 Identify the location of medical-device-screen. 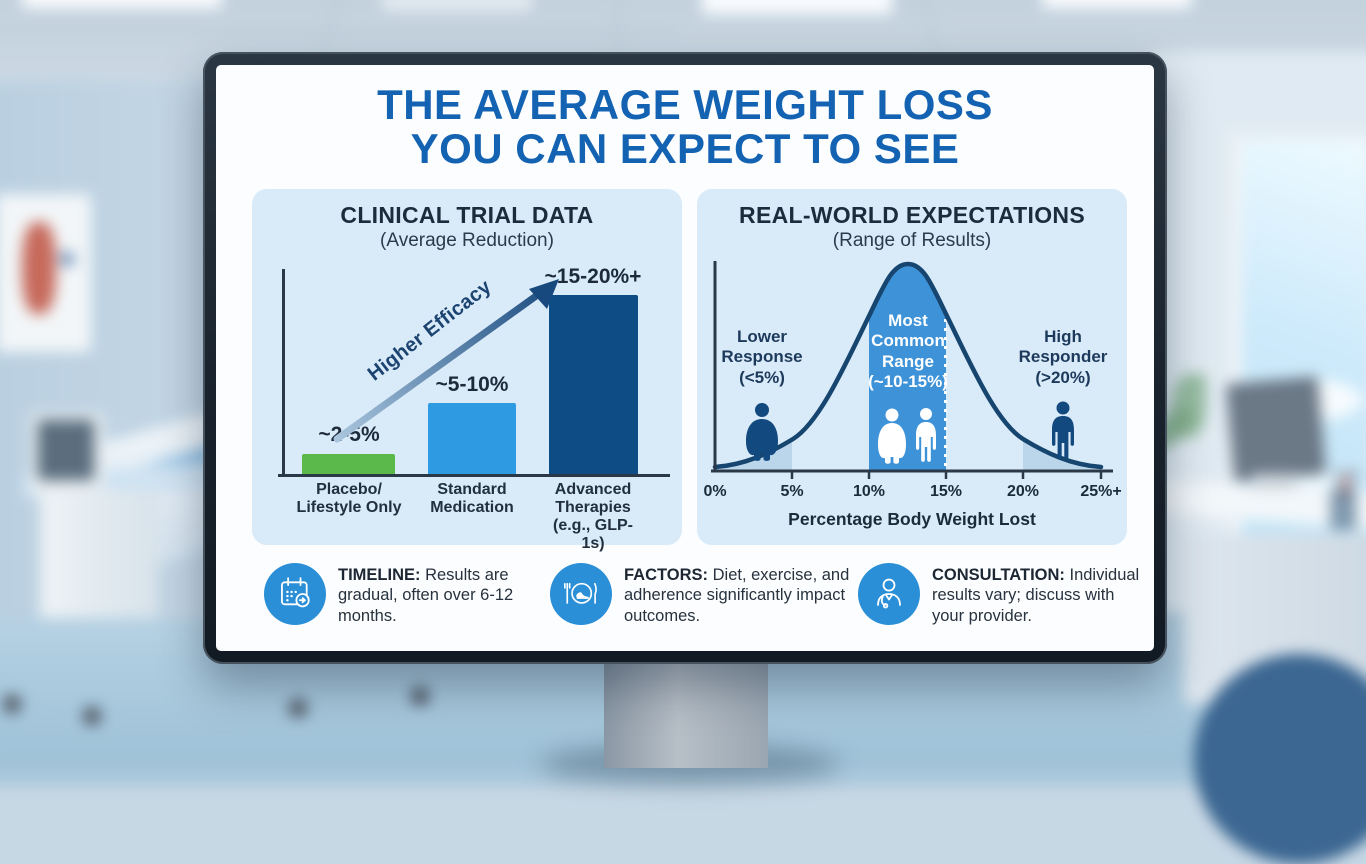
(66, 450).